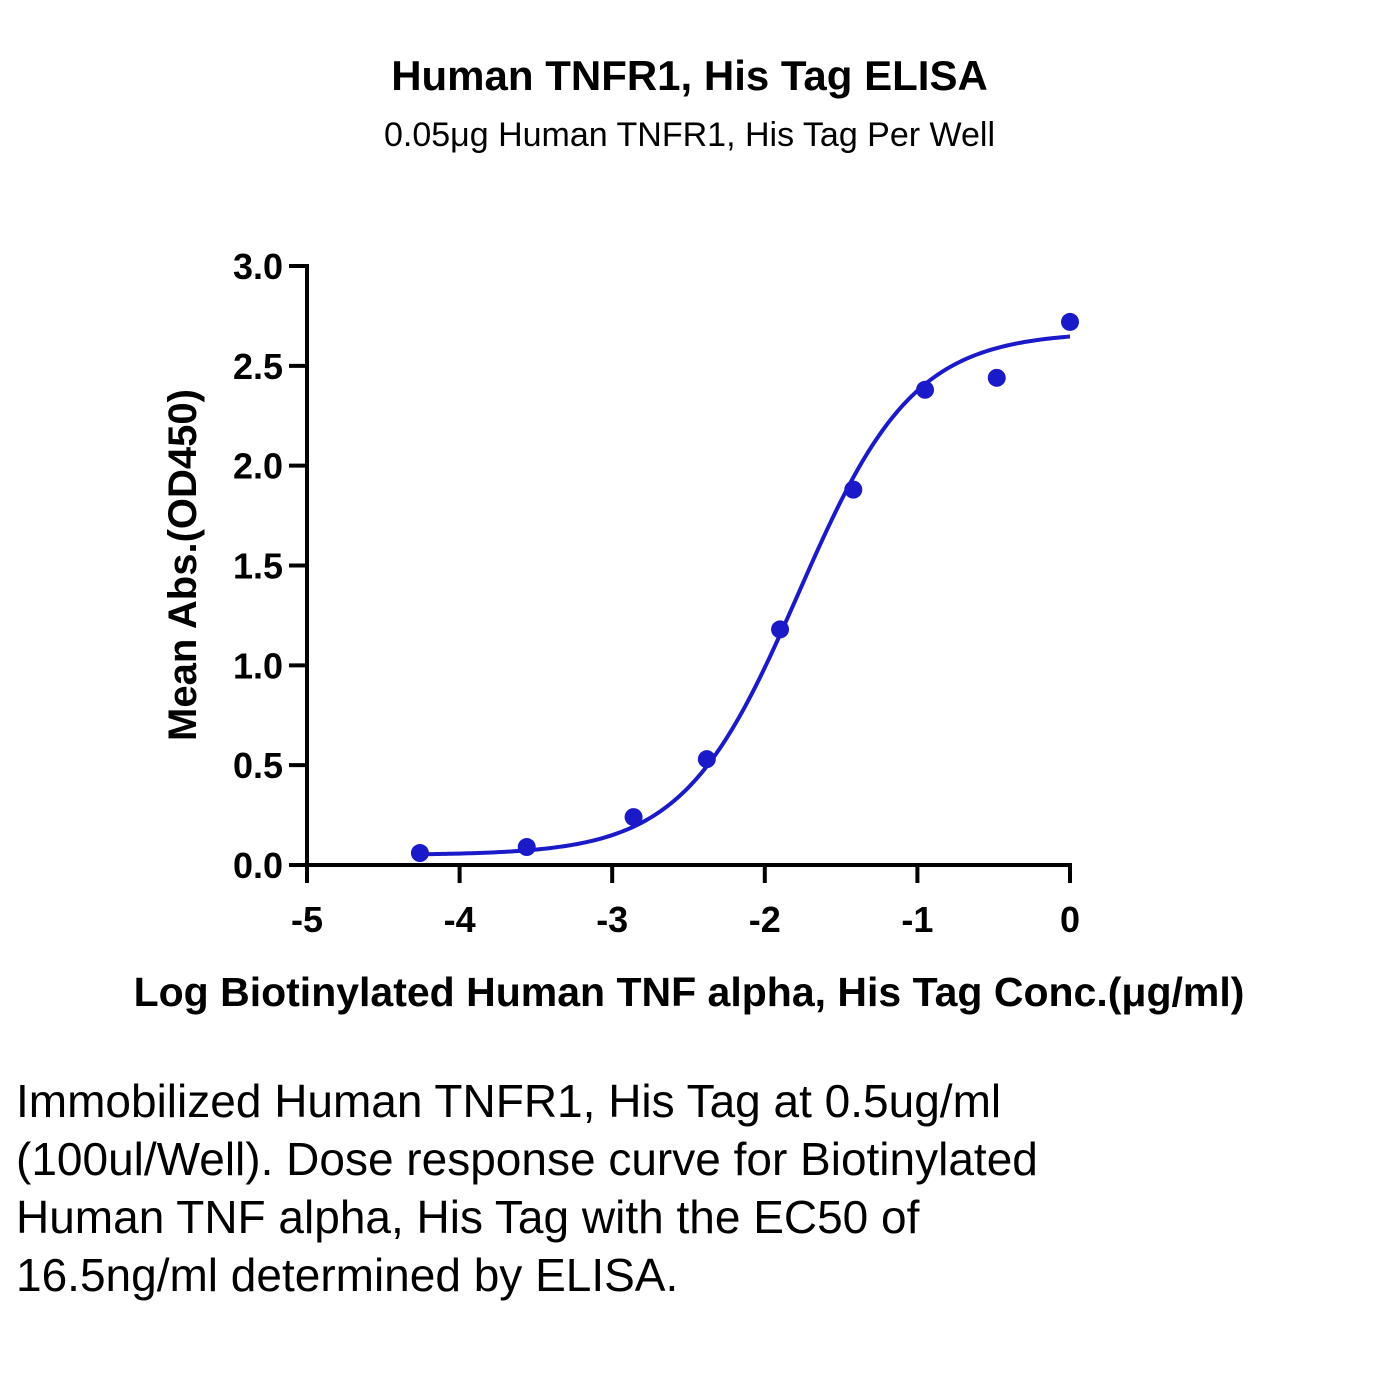 Image resolution: width=1379 pixels, height=1379 pixels. I want to click on x-tick-label: -1, so click(917, 919).